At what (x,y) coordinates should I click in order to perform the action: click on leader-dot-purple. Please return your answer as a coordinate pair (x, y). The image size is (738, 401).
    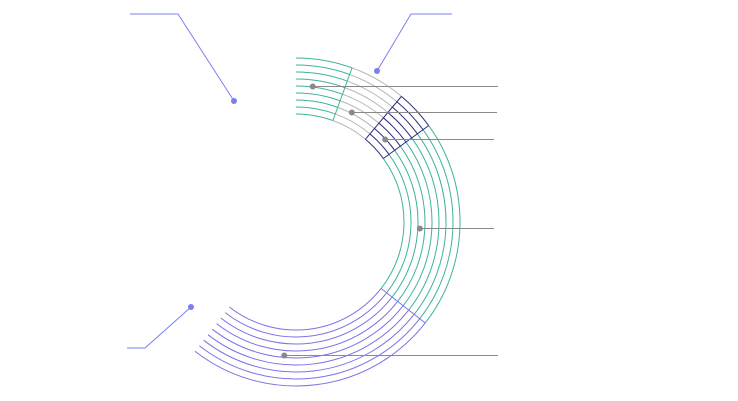
    Looking at the image, I should click on (284, 355).